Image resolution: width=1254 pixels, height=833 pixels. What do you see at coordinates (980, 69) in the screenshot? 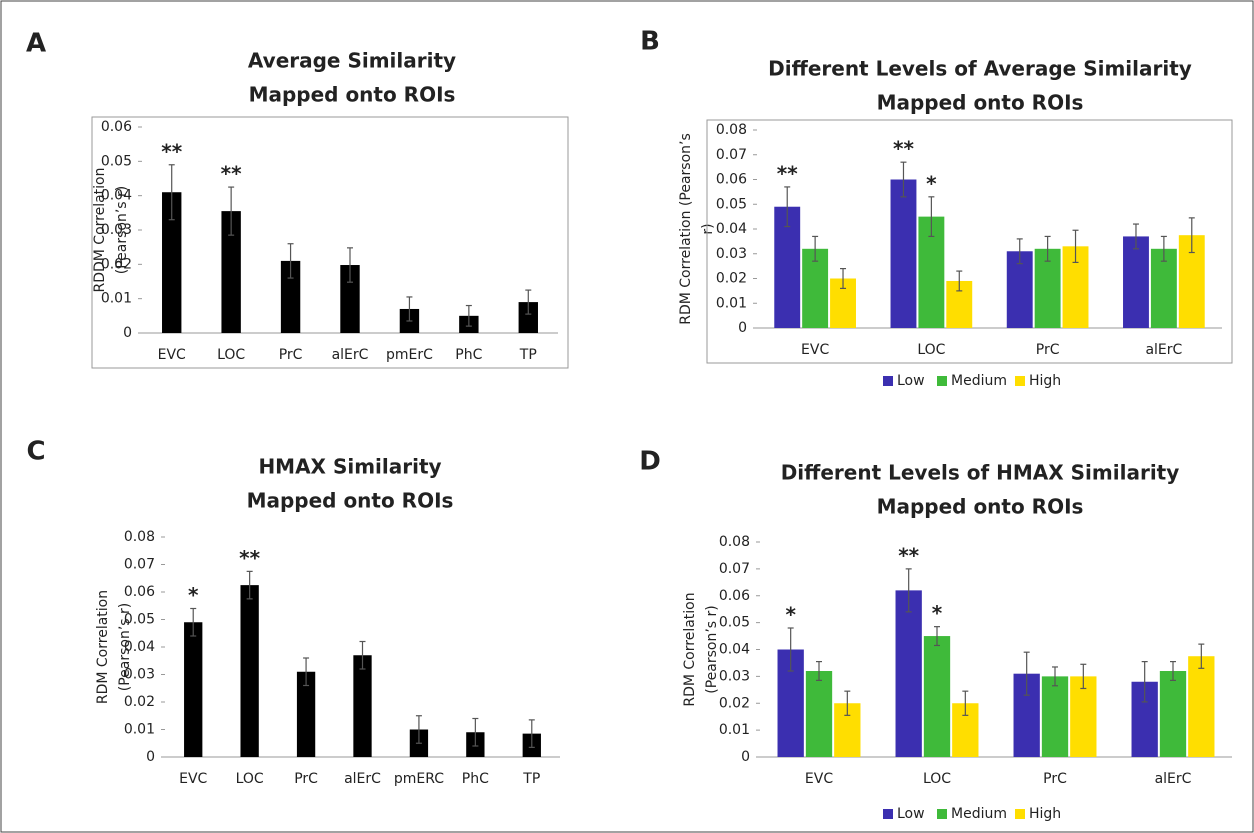
I see `chart-title: Different Levels of Average Similarity` at bounding box center [980, 69].